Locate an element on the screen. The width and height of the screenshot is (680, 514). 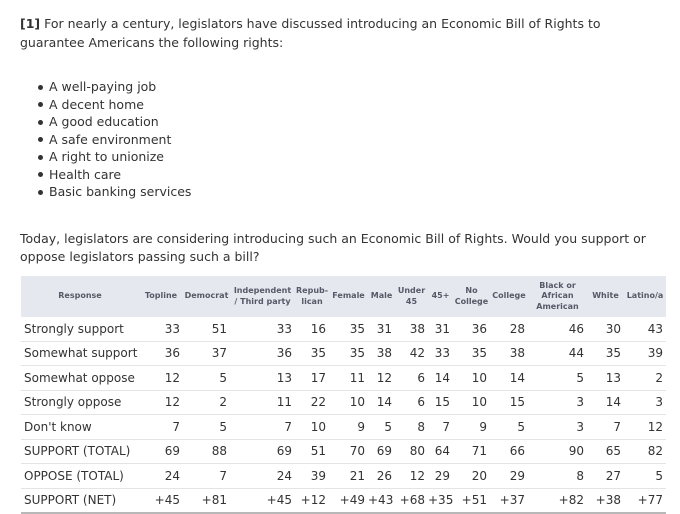
row-label: Somewhat oppose is located at coordinates (80, 378).